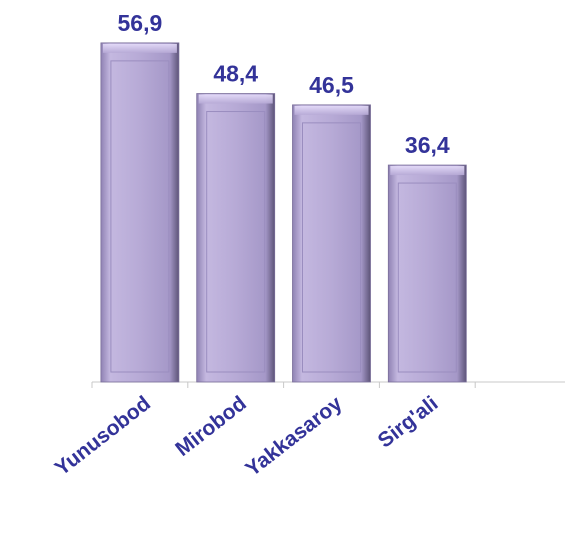  Describe the element at coordinates (140, 23) in the screenshot. I see `value-label: 56,9` at that location.